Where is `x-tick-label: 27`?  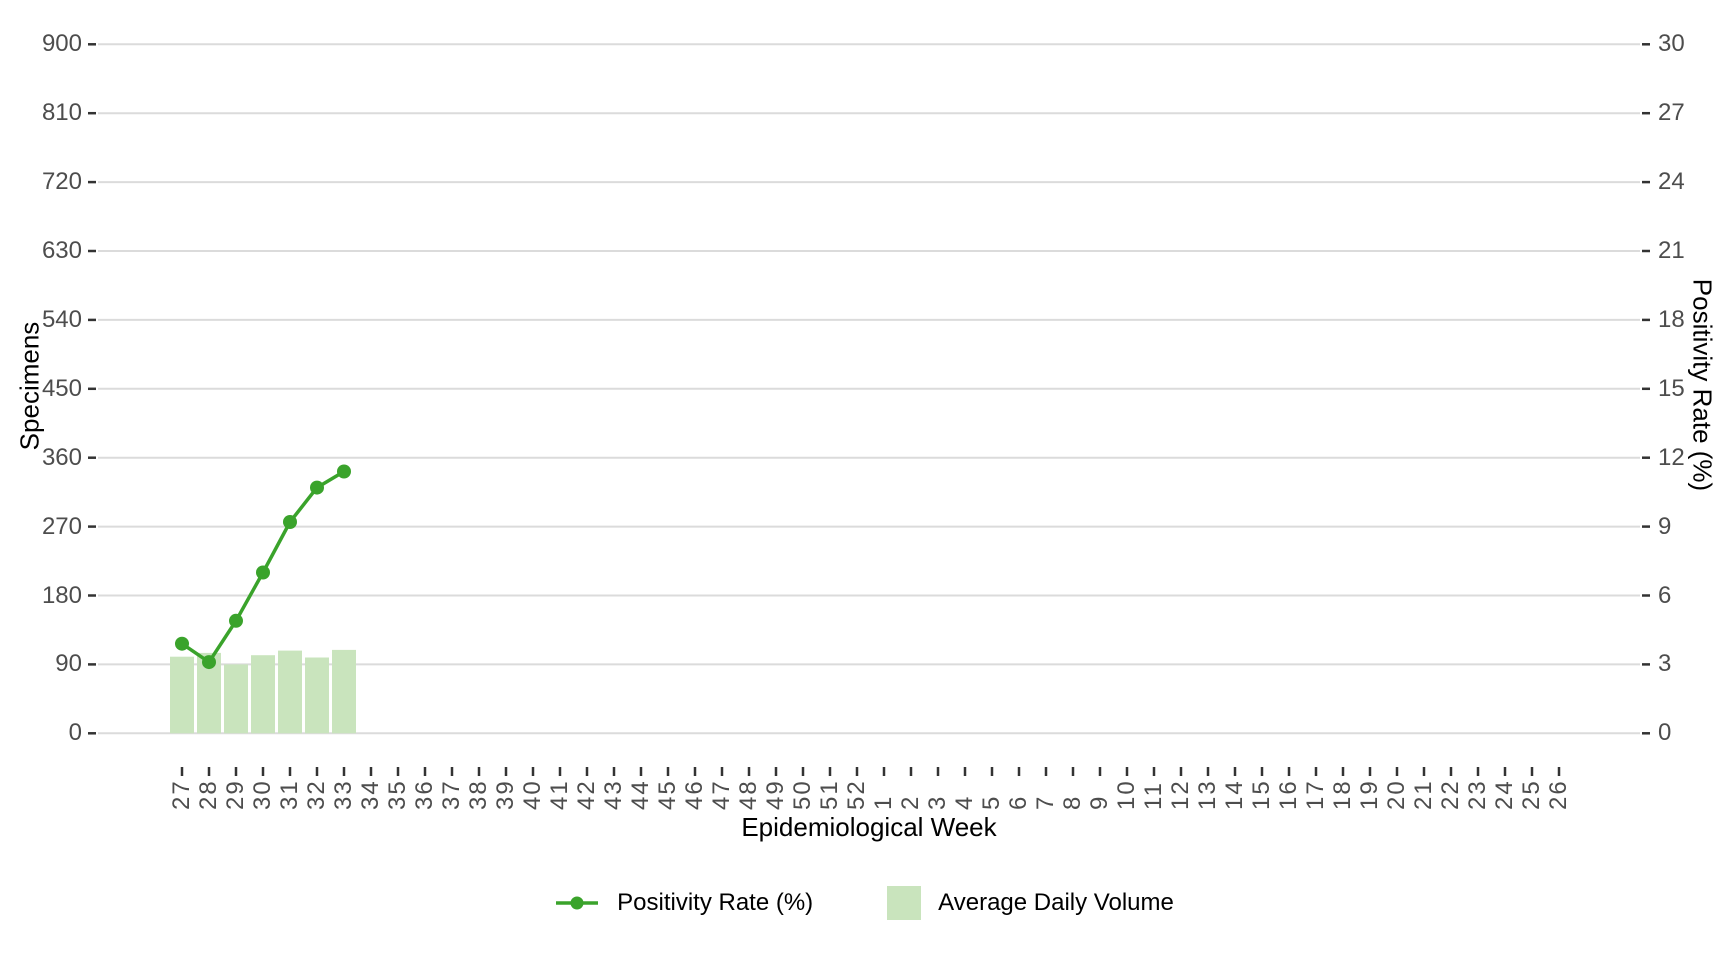 x-tick-label: 27 is located at coordinates (181, 794).